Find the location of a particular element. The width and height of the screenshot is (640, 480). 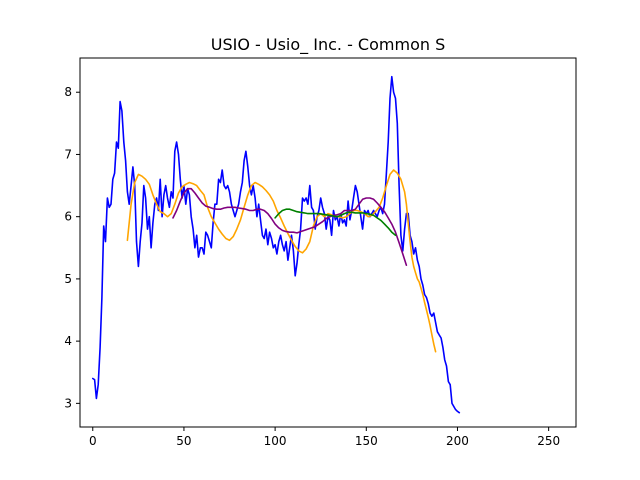

y-tick-label: 3 is located at coordinates (68, 403).